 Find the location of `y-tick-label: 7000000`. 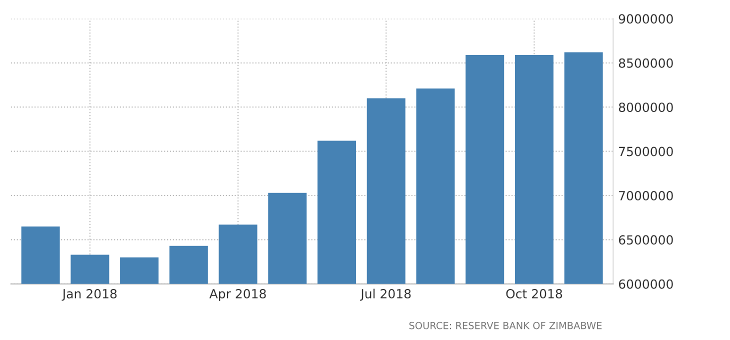

y-tick-label: 7000000 is located at coordinates (646, 195).